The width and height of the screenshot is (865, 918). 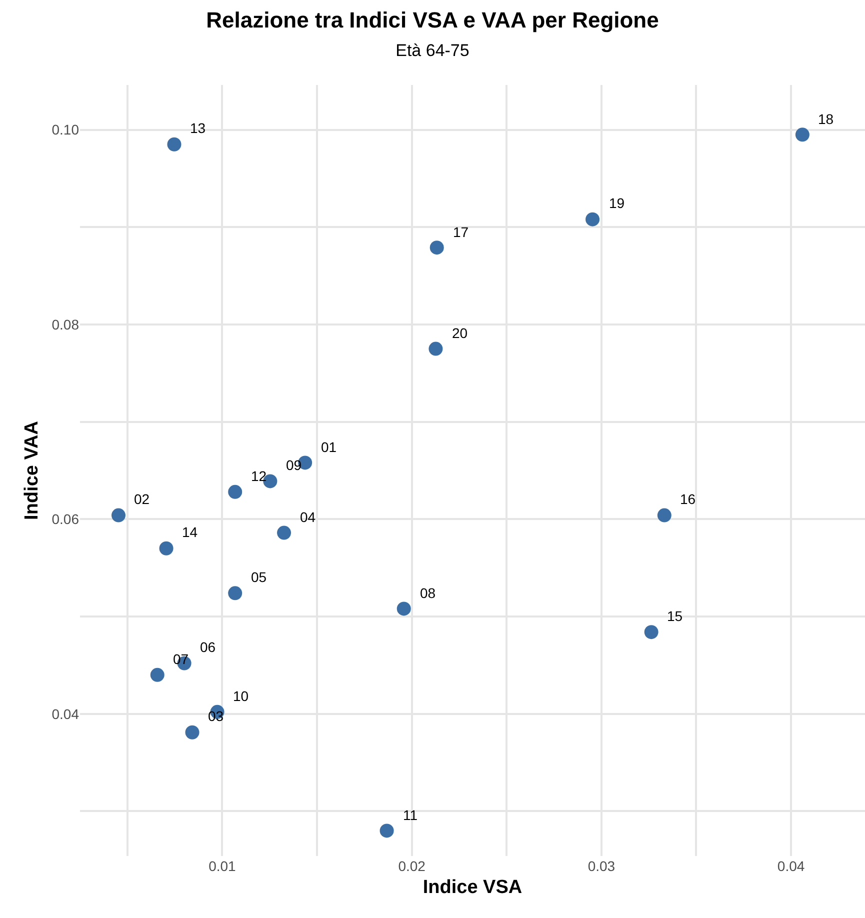 I want to click on annotation: 02, so click(x=142, y=499).